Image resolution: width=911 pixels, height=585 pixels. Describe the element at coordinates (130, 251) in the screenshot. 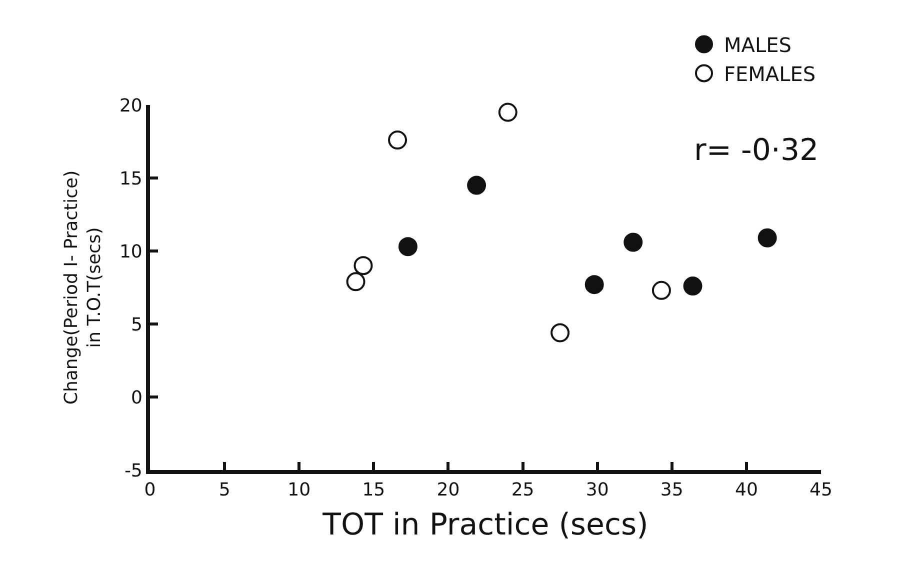

I see `y-tick-label: 10` at that location.